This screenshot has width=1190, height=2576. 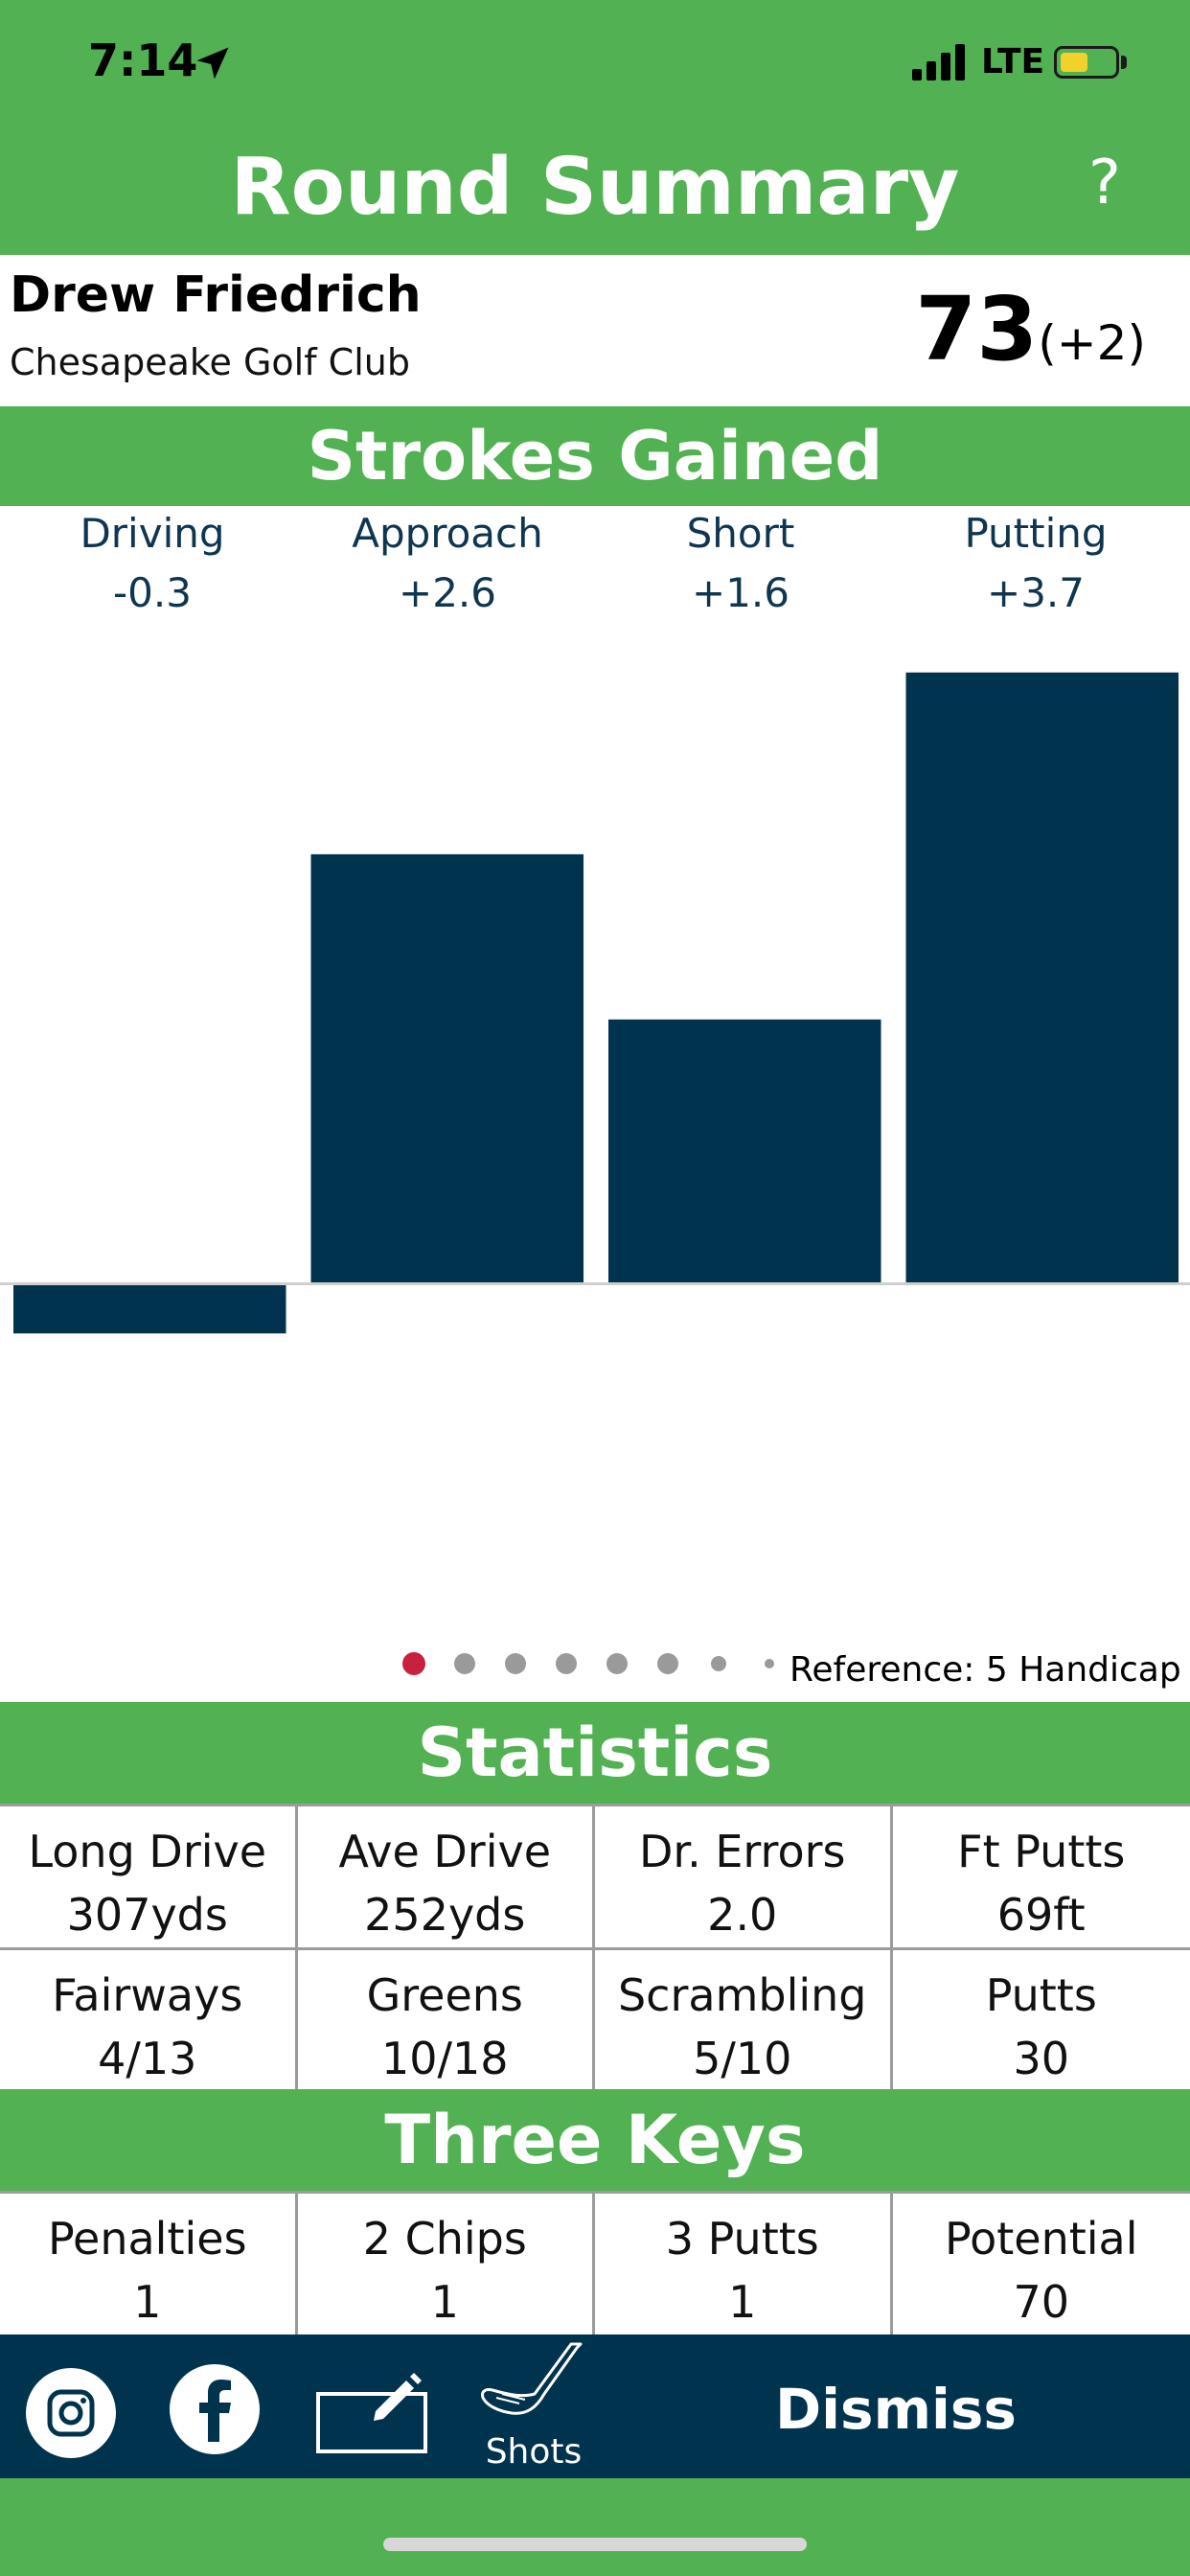 I want to click on facebook-share-button, so click(x=215, y=2409).